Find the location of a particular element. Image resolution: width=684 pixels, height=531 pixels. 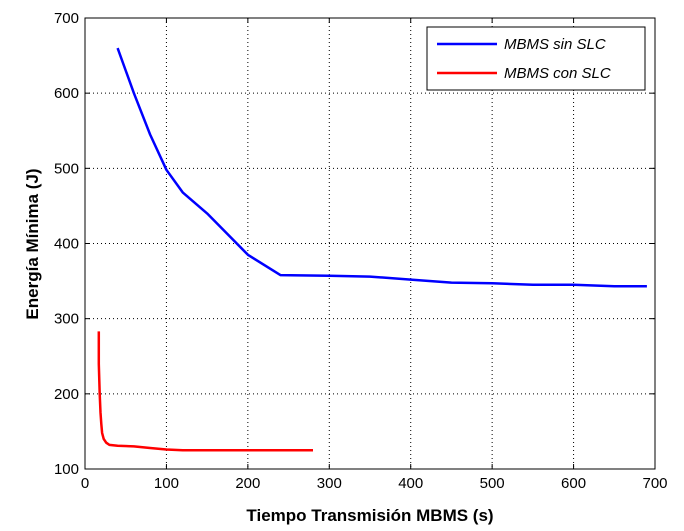

x-tick-label: 100 is located at coordinates (166, 483).